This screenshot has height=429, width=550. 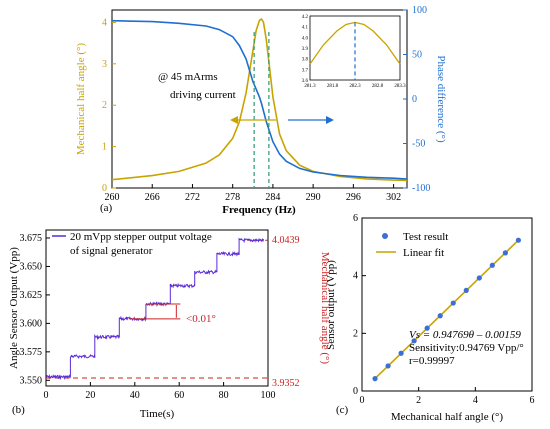 I want to click on panel-b-right-bottom-label: 3.9352, so click(x=286, y=383).